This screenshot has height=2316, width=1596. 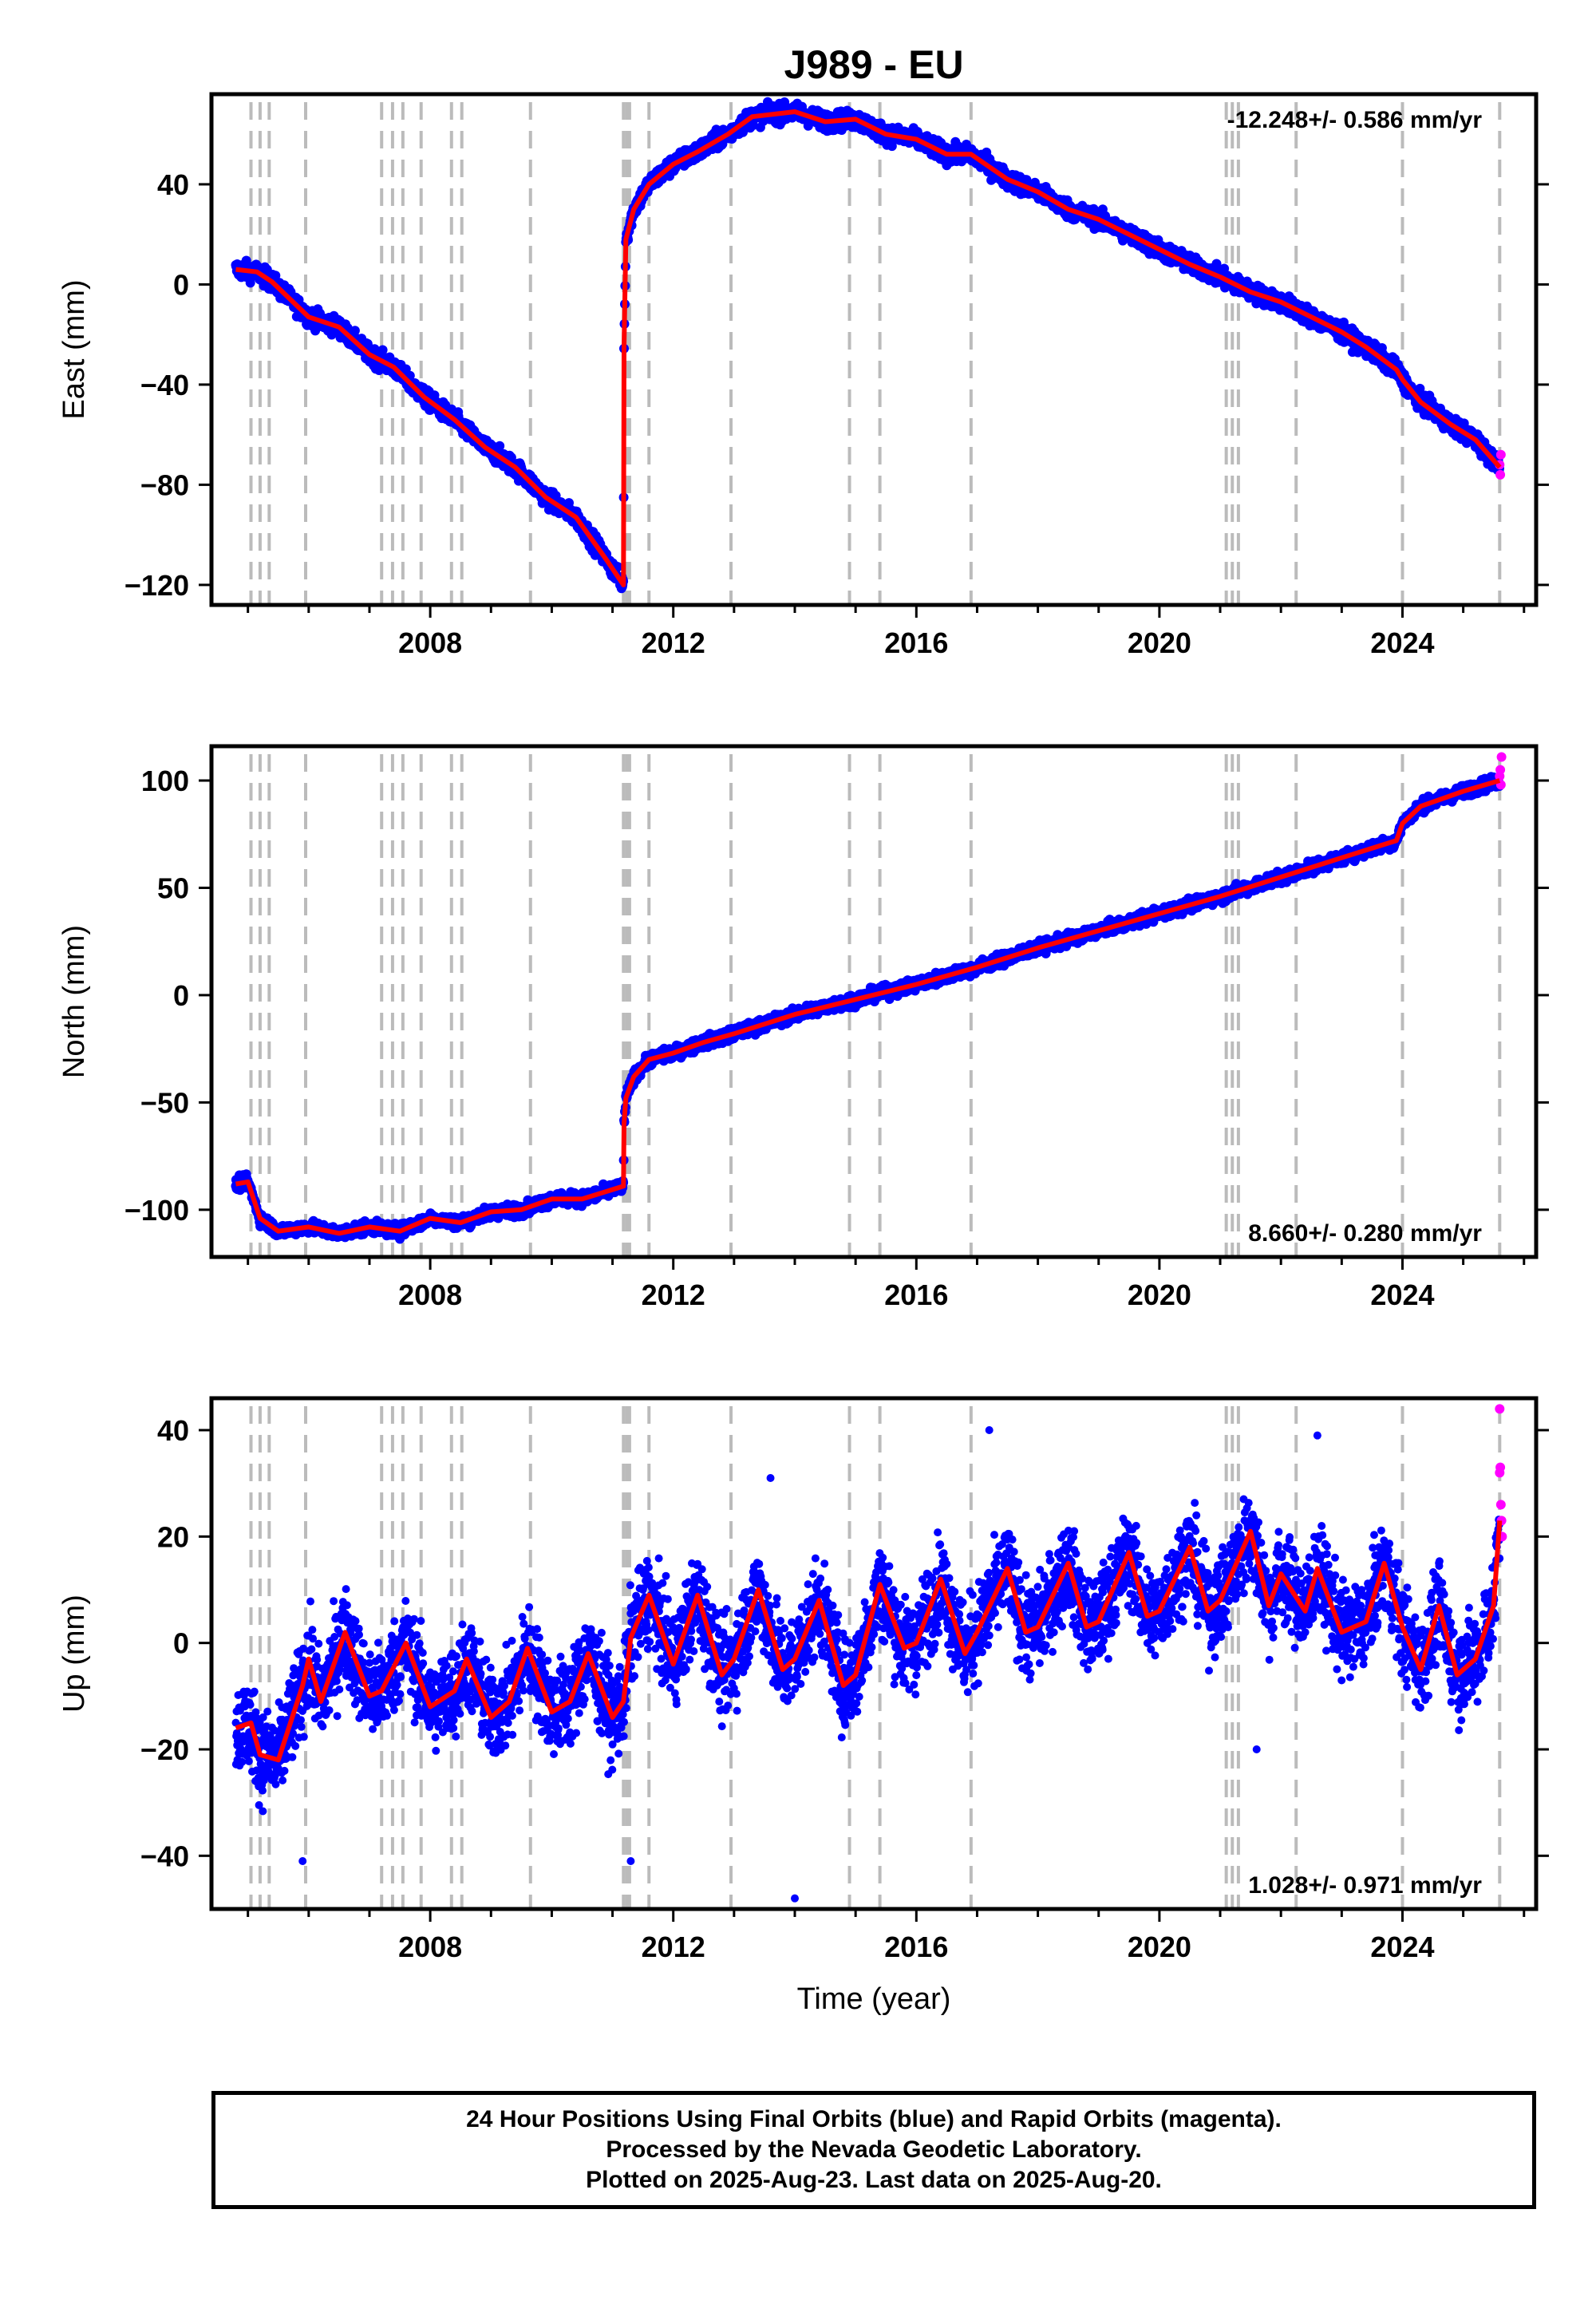 I want to click on x-tick-label: 2008, so click(x=430, y=642).